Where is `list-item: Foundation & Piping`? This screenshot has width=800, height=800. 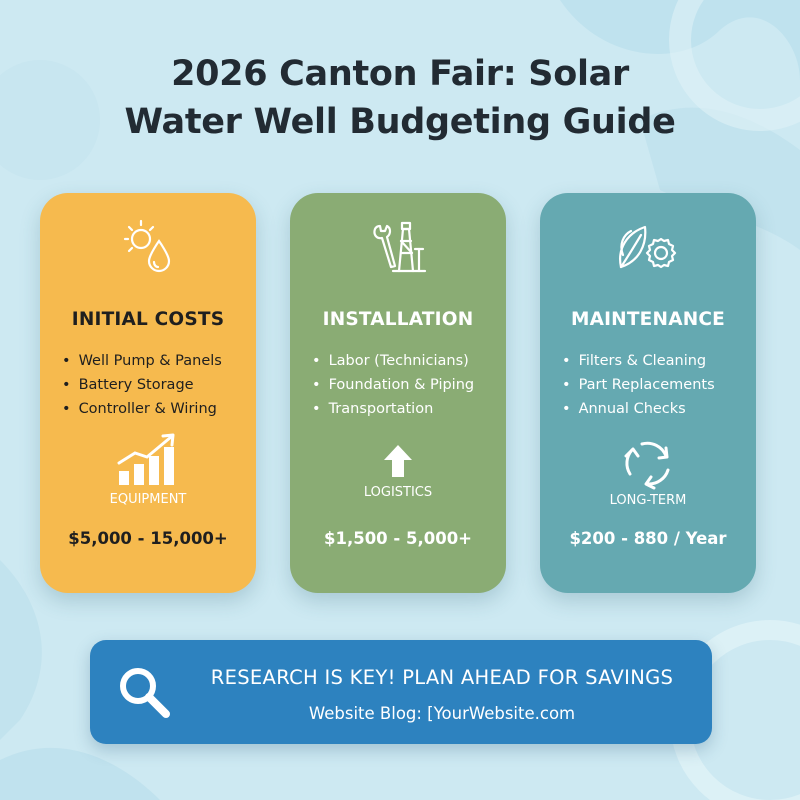
list-item: Foundation & Piping is located at coordinates (407, 385).